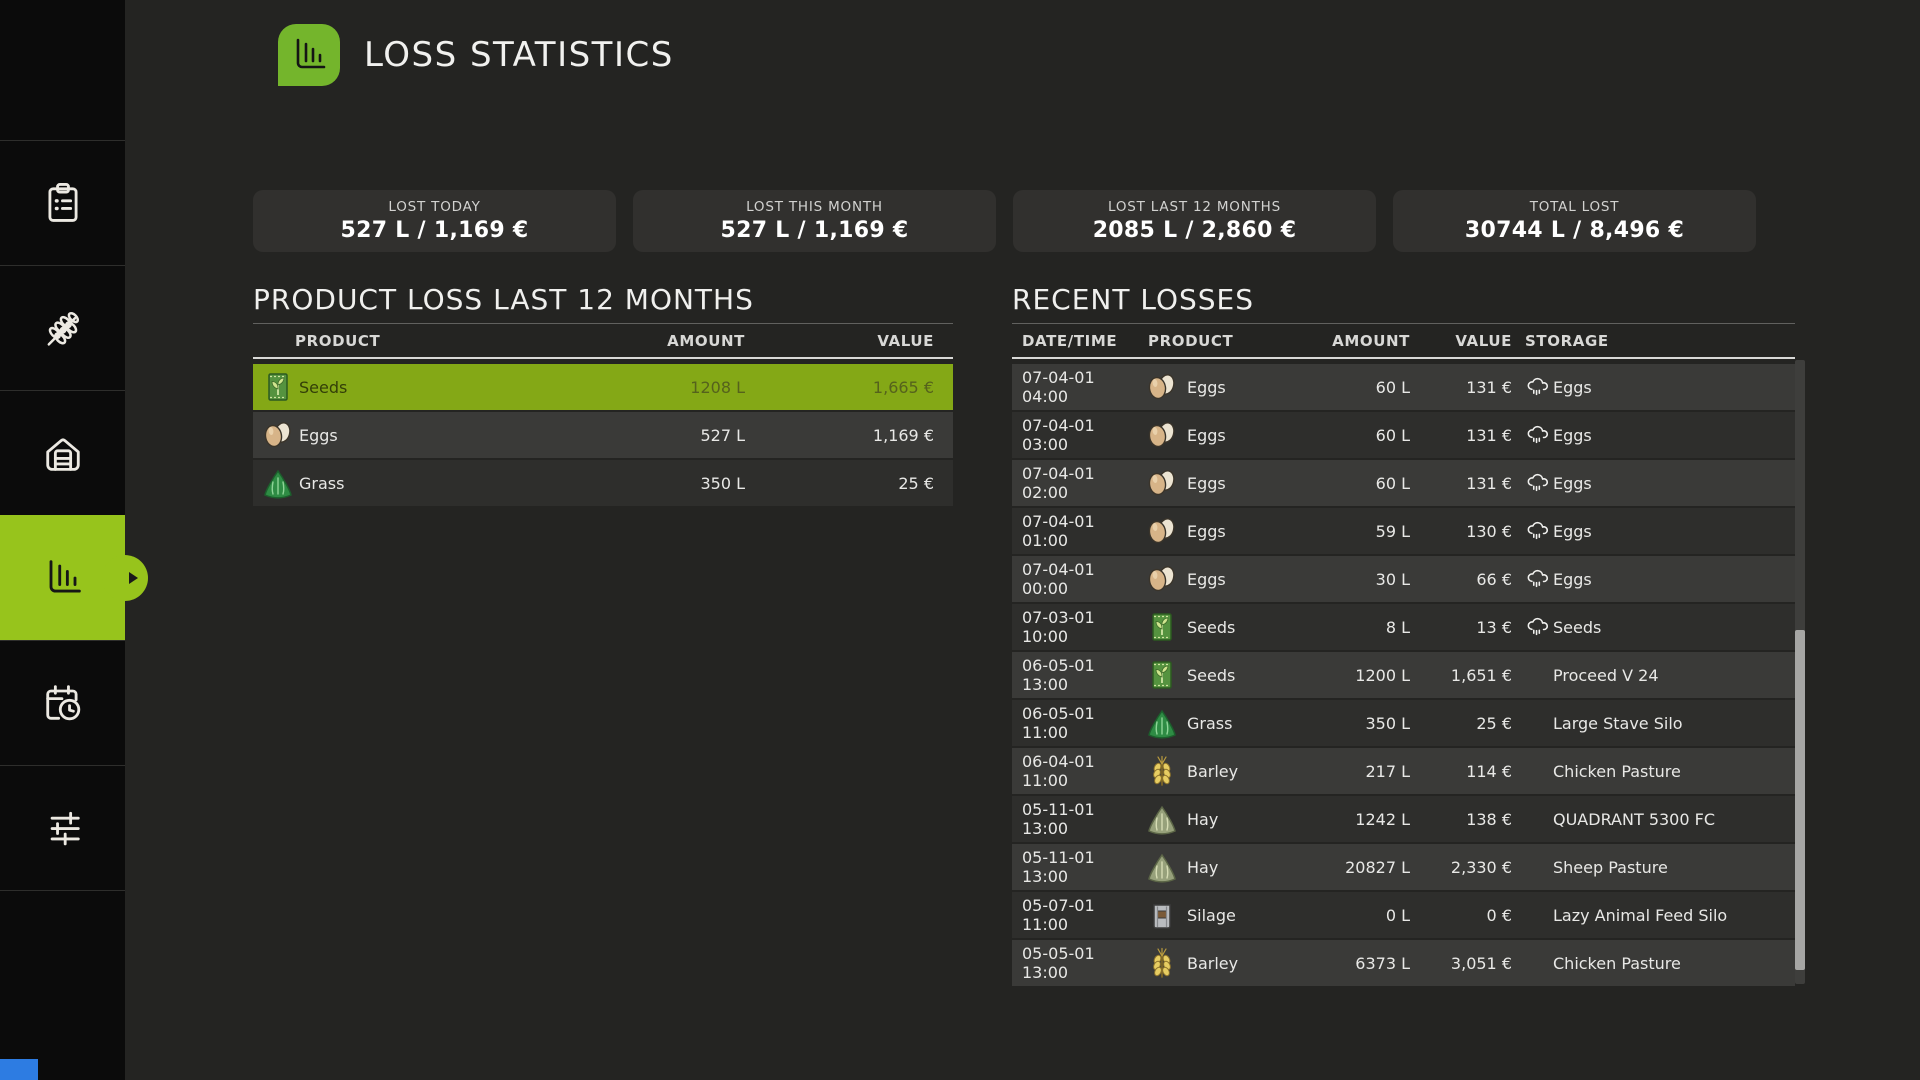 The image size is (1920, 1080). What do you see at coordinates (1382, 963) in the screenshot?
I see `loss-amount: 6373 L` at bounding box center [1382, 963].